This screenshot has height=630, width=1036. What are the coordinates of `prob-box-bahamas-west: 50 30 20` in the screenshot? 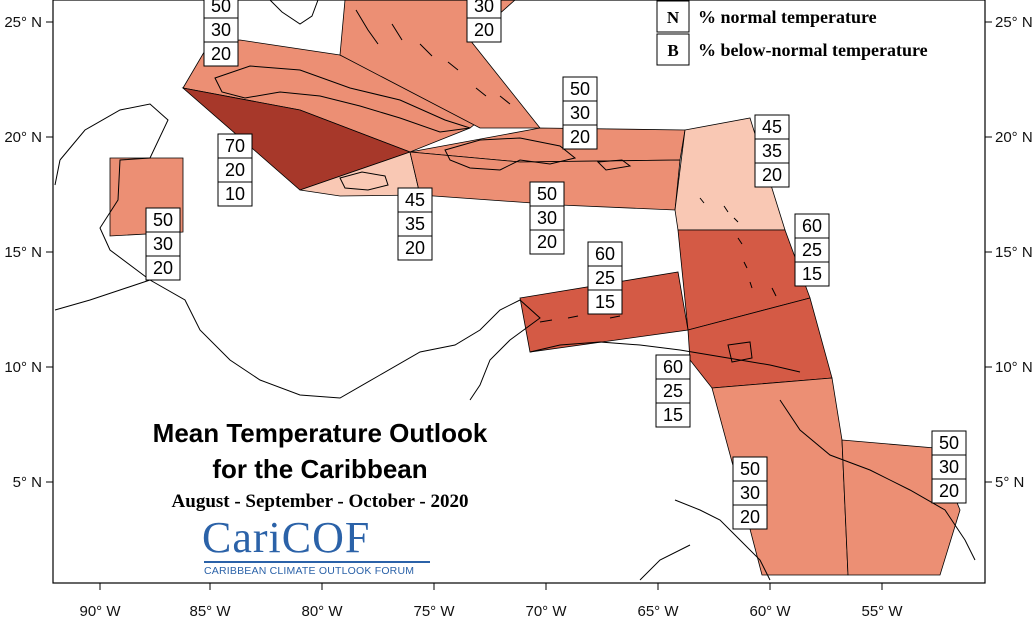 It's located at (221, 33).